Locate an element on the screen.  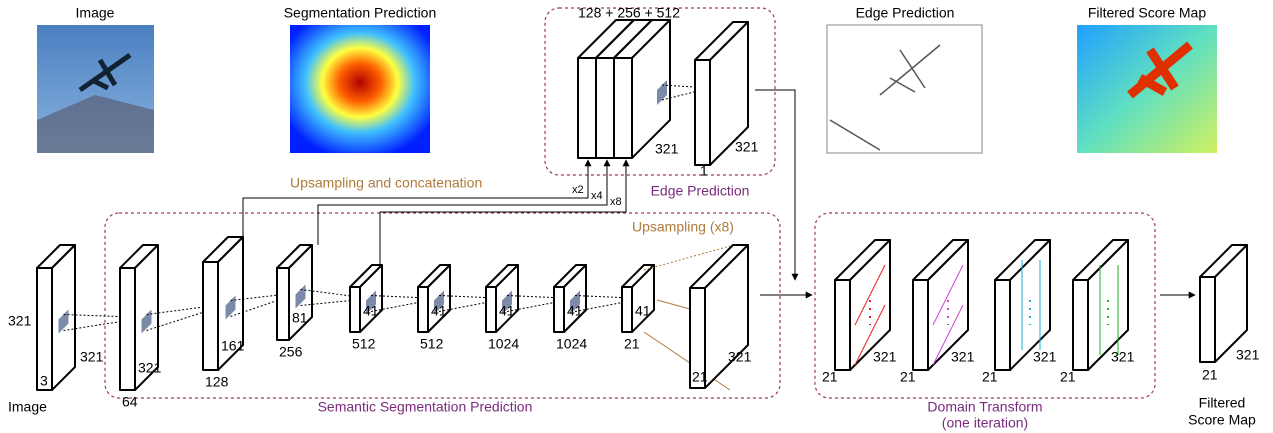
edge-box is located at coordinates (660, 91).